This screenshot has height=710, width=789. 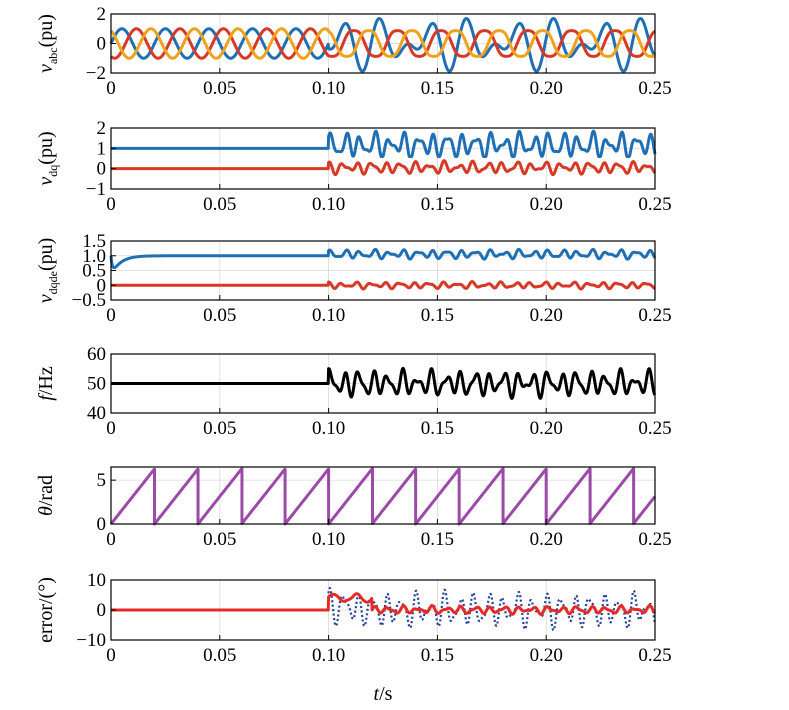 What do you see at coordinates (96, 73) in the screenshot?
I see `y-tick-label: −2` at bounding box center [96, 73].